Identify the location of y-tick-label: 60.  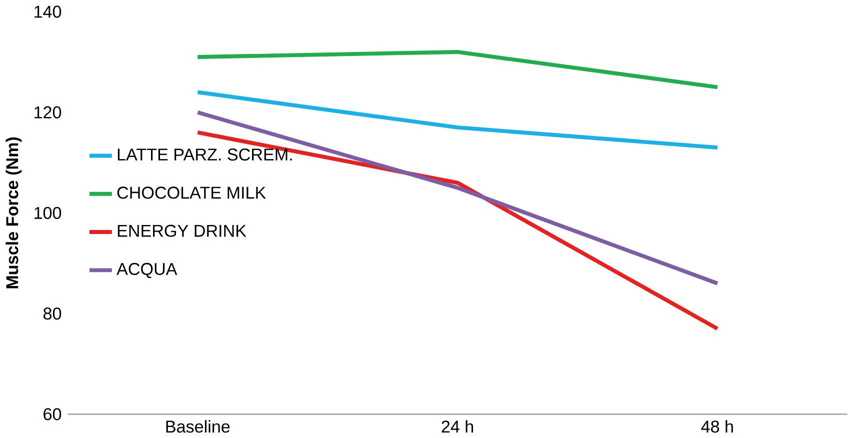
(53, 414).